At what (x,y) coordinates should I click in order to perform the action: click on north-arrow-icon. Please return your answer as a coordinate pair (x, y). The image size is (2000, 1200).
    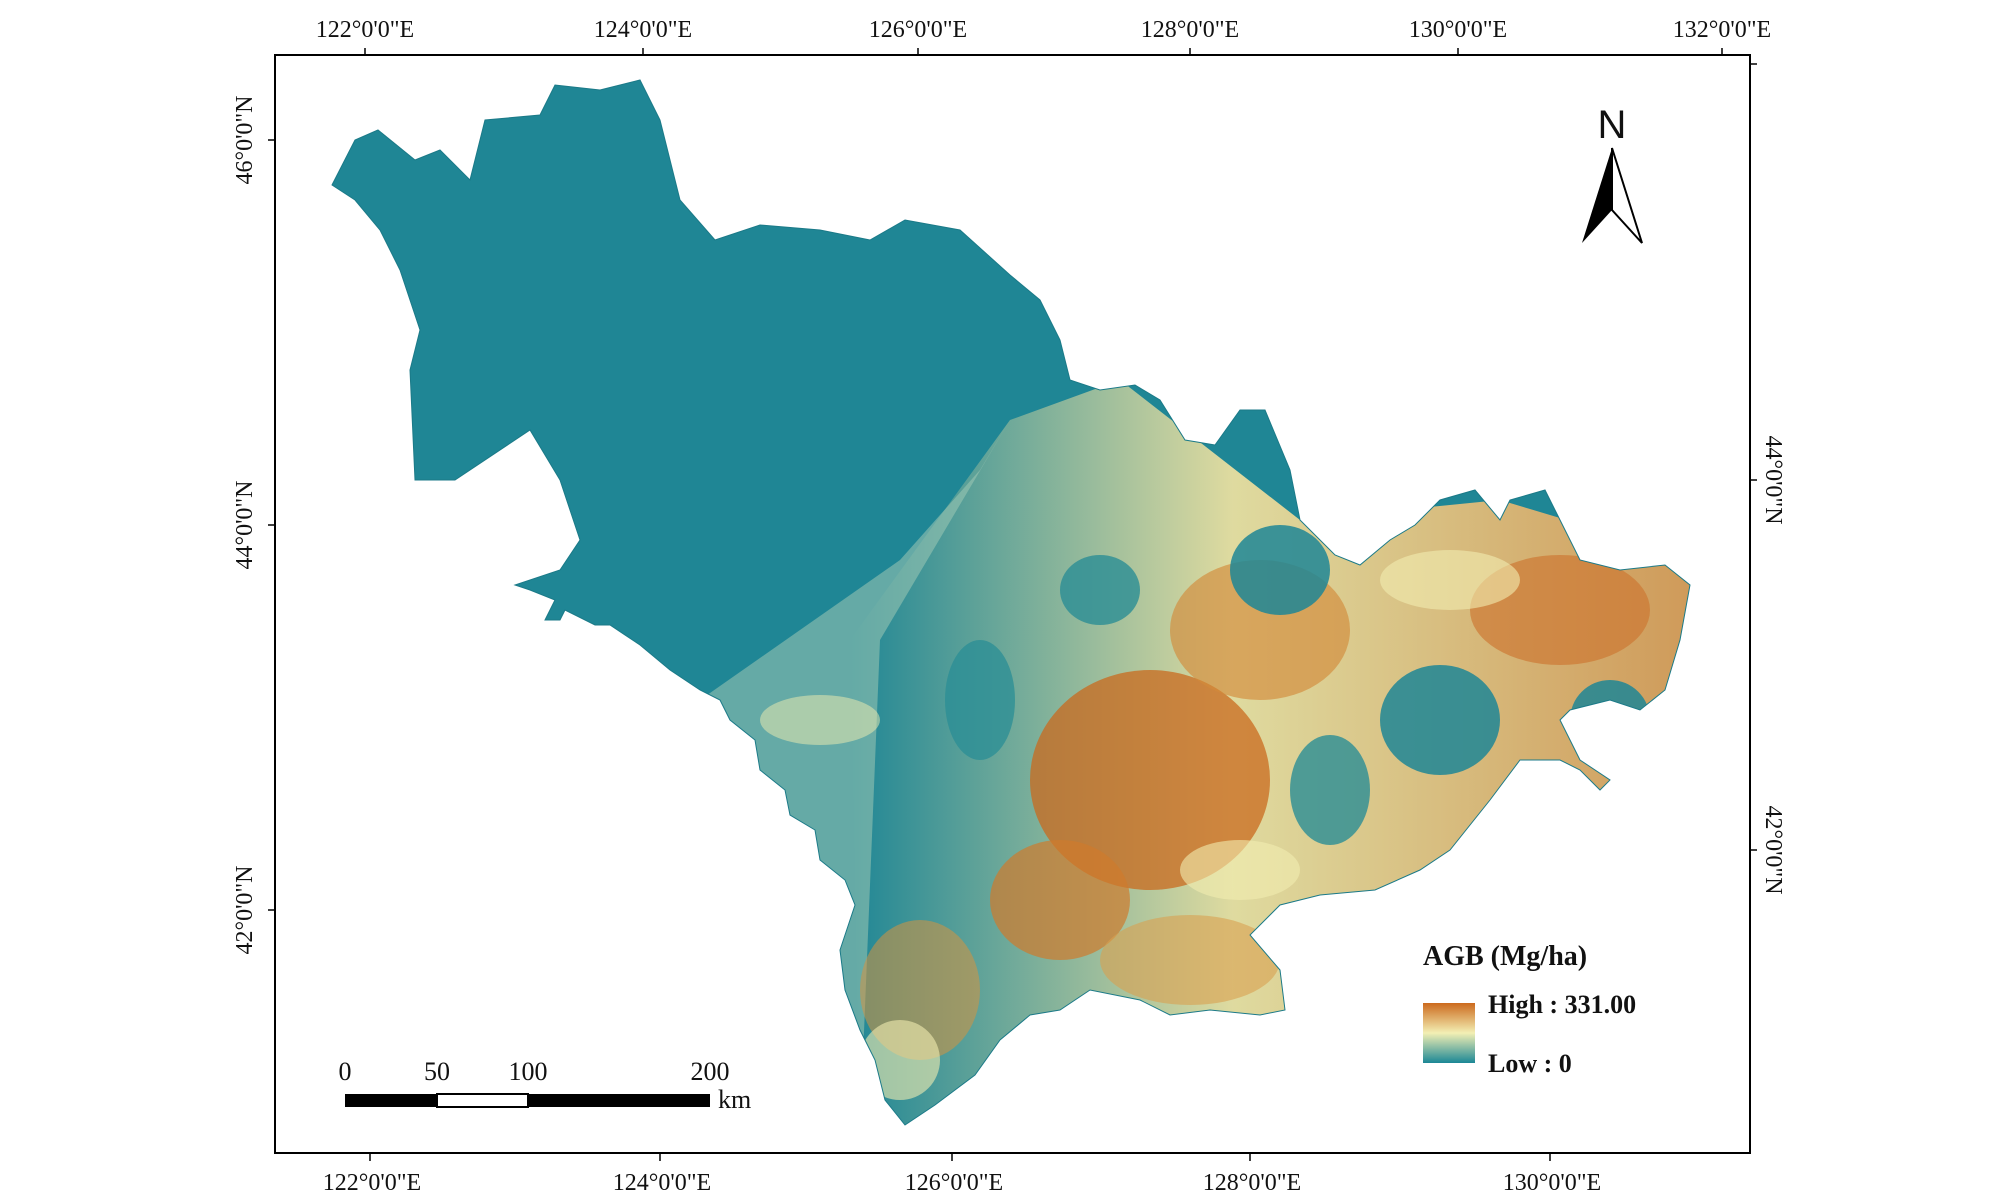
    Looking at the image, I should click on (1597, 195).